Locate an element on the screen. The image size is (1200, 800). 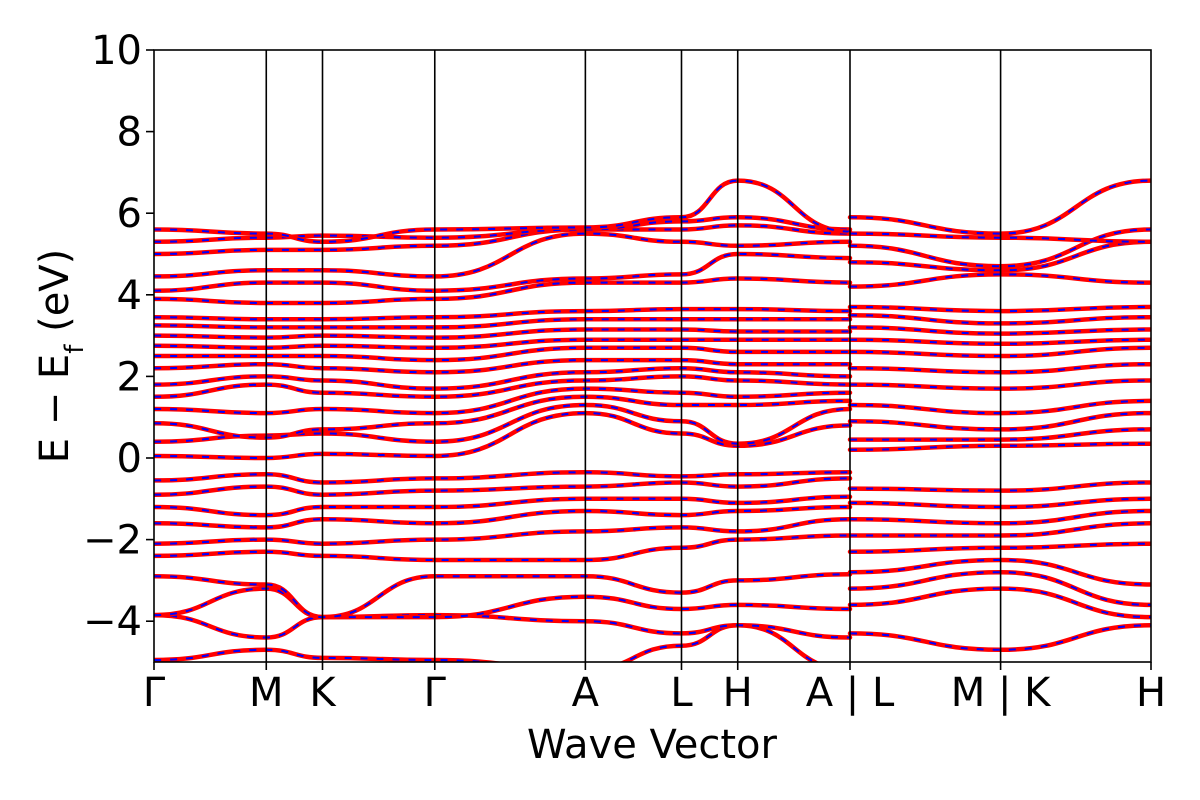
y-axis: −4 −2 0 2 4 6 8 10 is located at coordinates (118, 336).